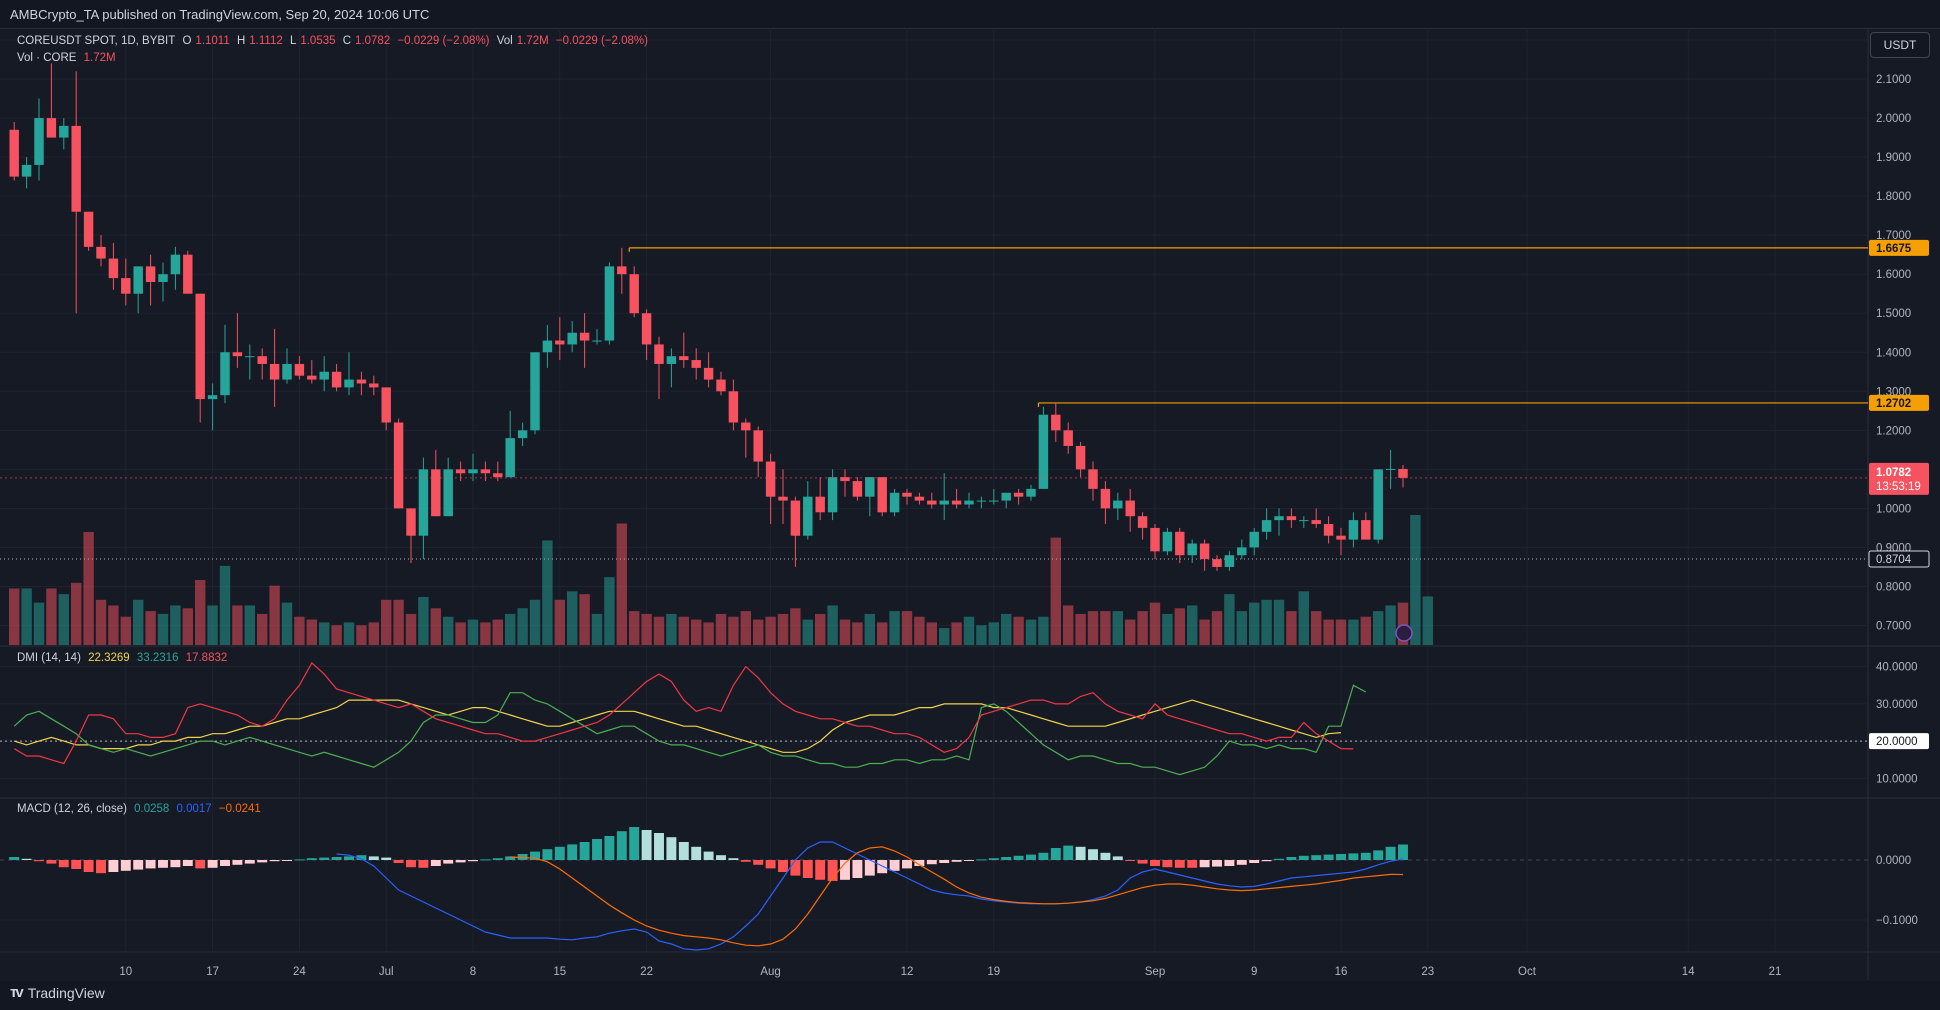 This screenshot has width=1940, height=1010. Describe the element at coordinates (124, 658) in the screenshot. I see `dmi-legend: DMI (14, 14) 22.3269 33.2316 17.8832` at that location.